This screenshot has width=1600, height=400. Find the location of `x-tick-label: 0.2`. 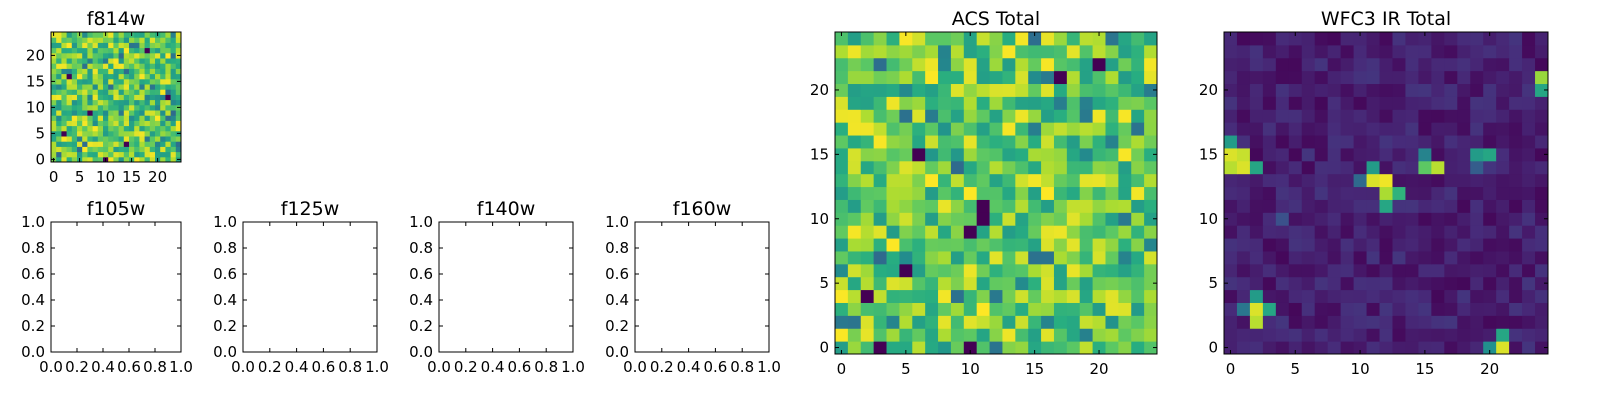

x-tick-label: 0.2 is located at coordinates (77, 367).